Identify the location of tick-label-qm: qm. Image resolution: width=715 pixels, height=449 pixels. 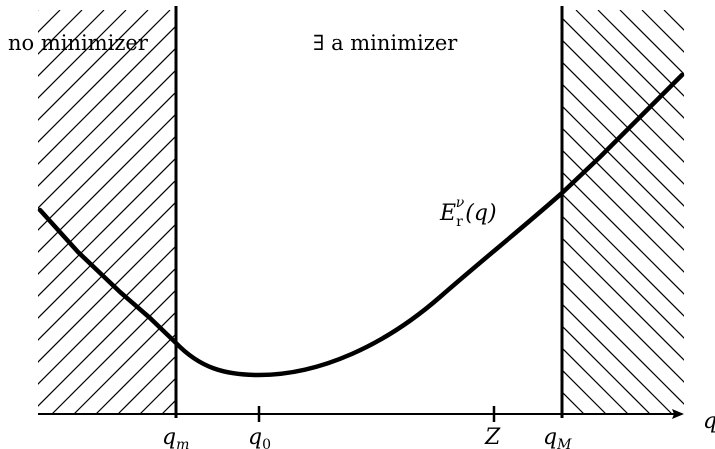
(175, 437).